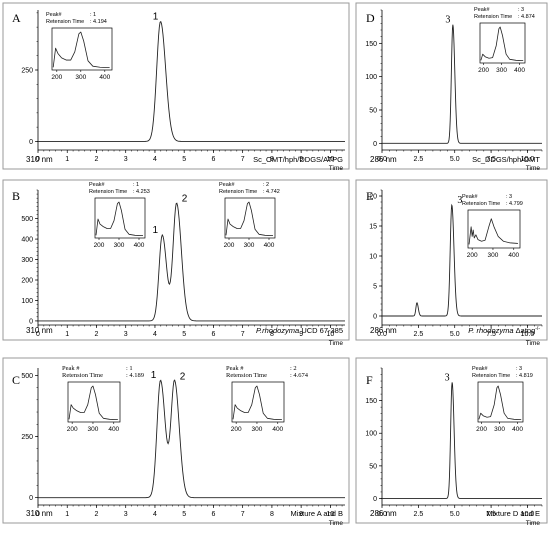  I want to click on wavelength-label: 286 nm, so click(383, 513).